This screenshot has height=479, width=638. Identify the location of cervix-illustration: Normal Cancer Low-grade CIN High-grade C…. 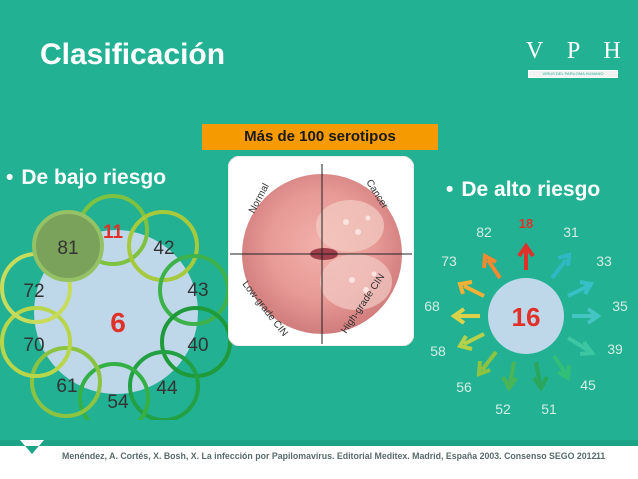
(321, 251).